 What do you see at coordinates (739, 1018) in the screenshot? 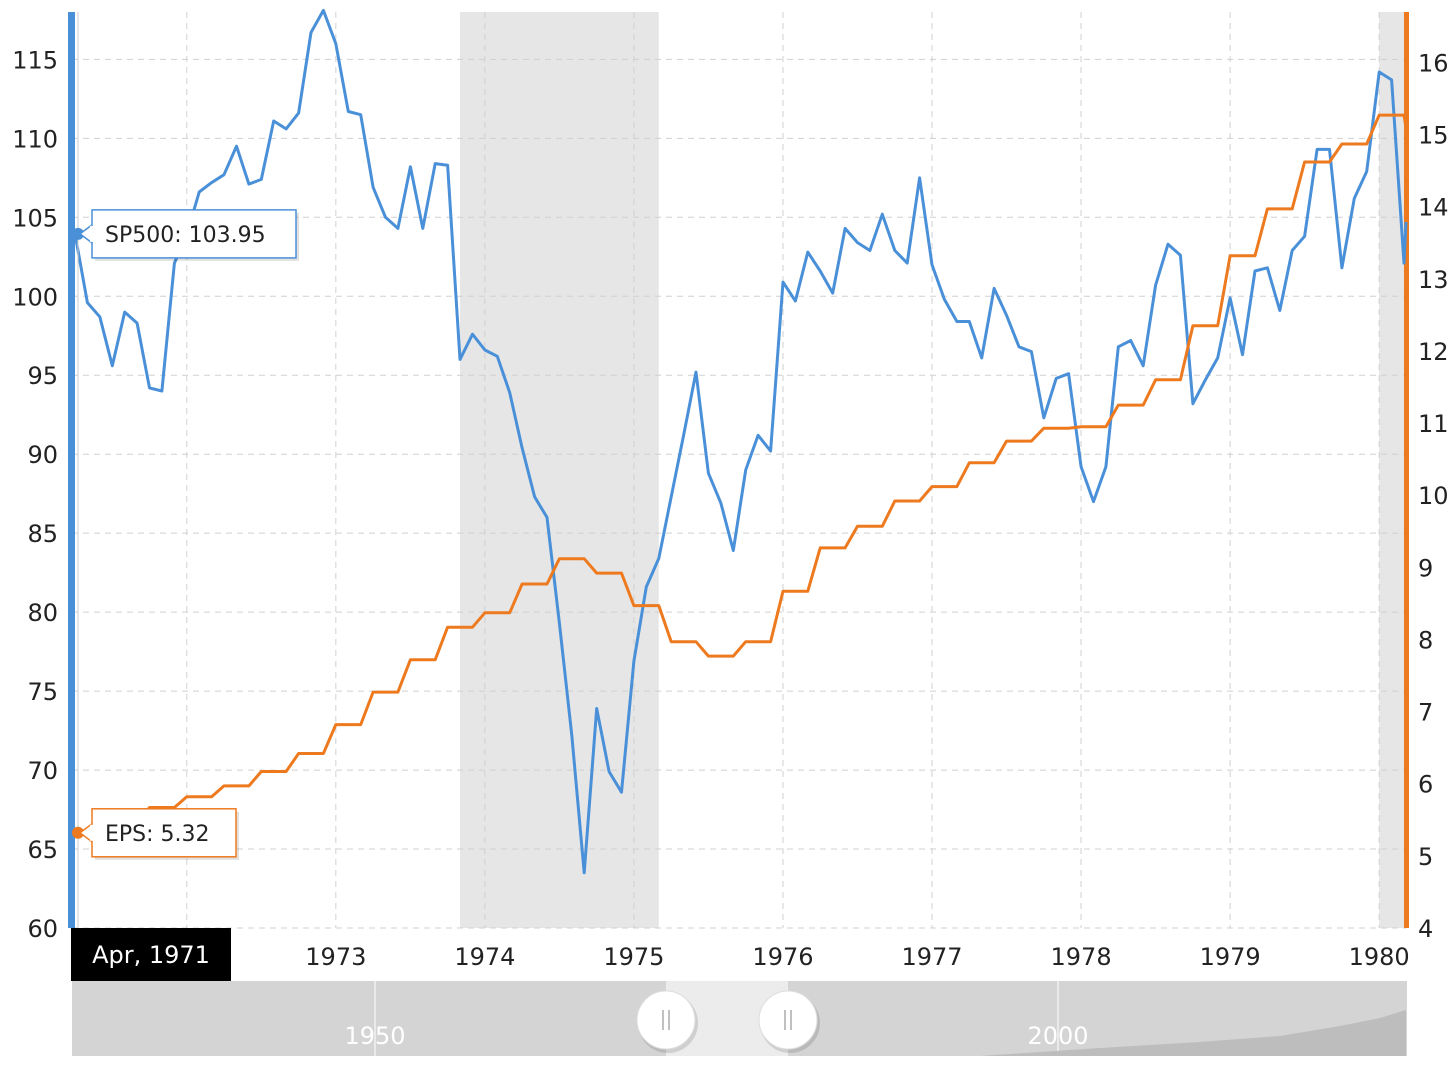
I see `navigator: 1950 2000` at bounding box center [739, 1018].